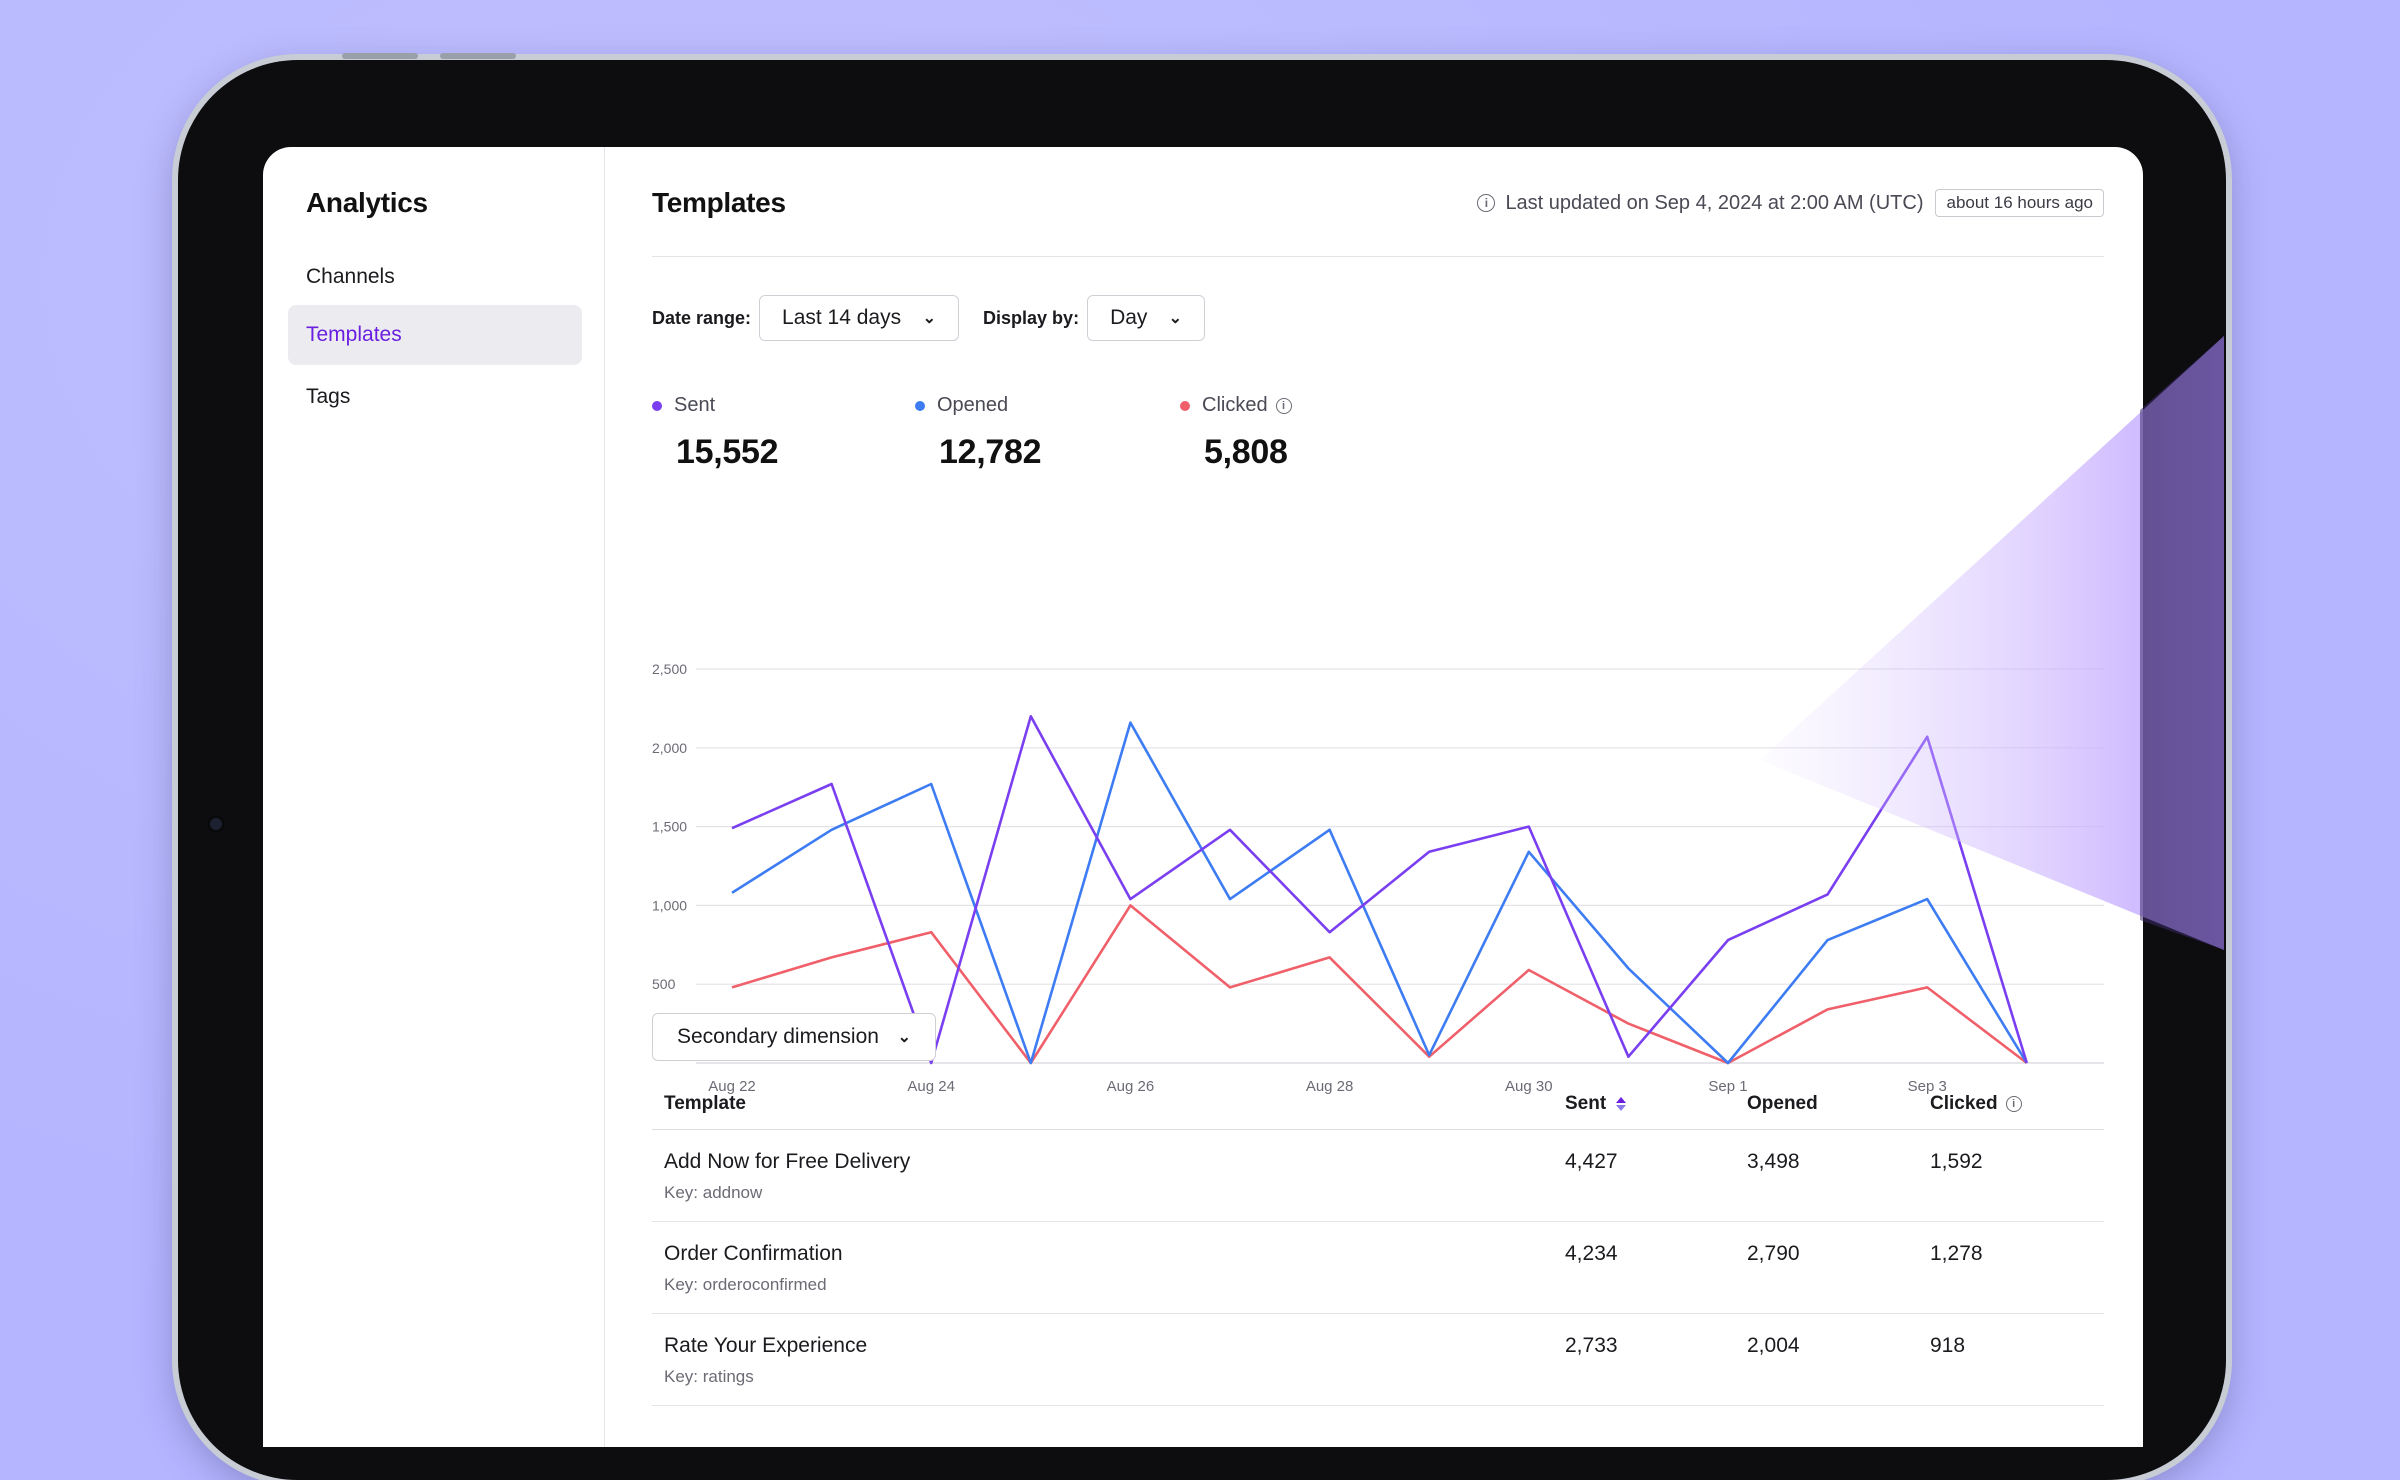 This screenshot has width=2400, height=1480. What do you see at coordinates (842, 317) in the screenshot?
I see `date-range-value: Last 14 days` at bounding box center [842, 317].